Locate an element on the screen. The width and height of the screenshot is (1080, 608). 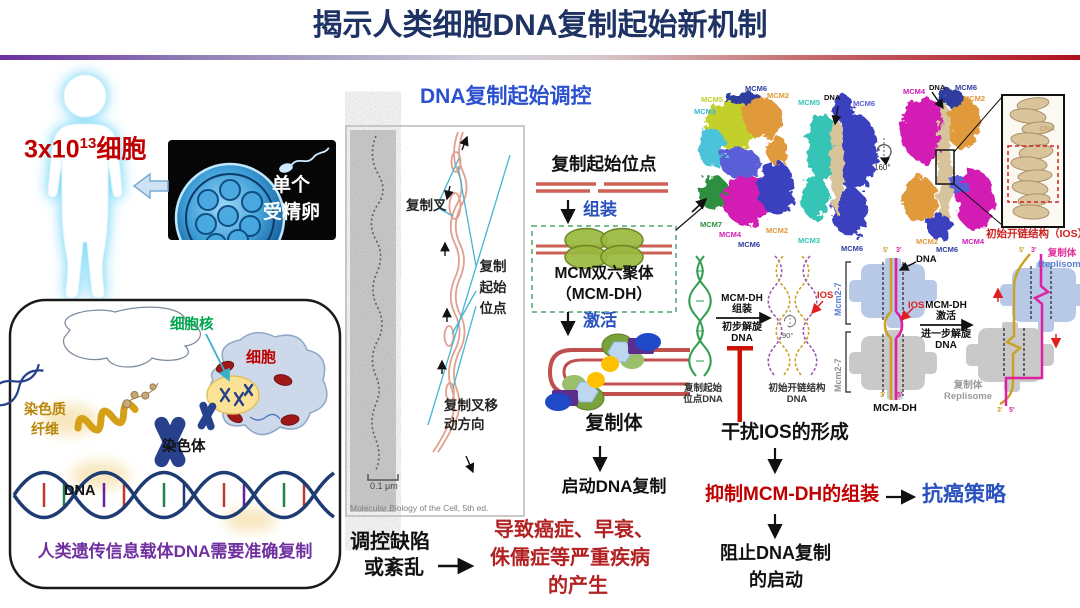
egg-caption-line1: 单个 is located at coordinates (291, 185).